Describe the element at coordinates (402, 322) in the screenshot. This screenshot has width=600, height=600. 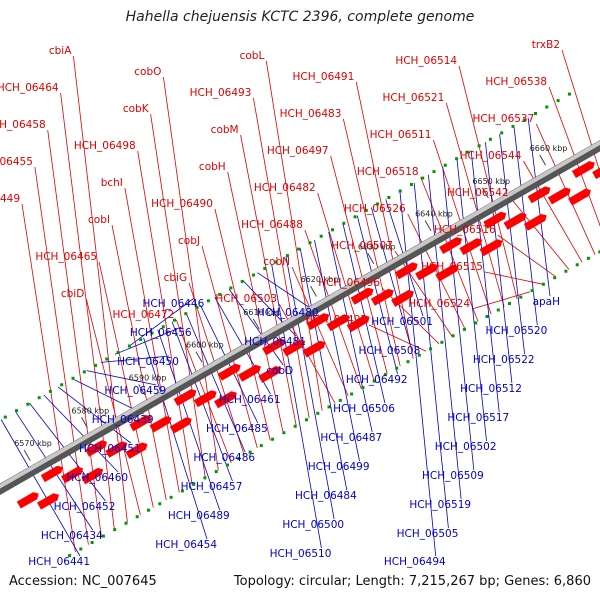
I see `gene-label-bottom: HCH_06501` at that location.